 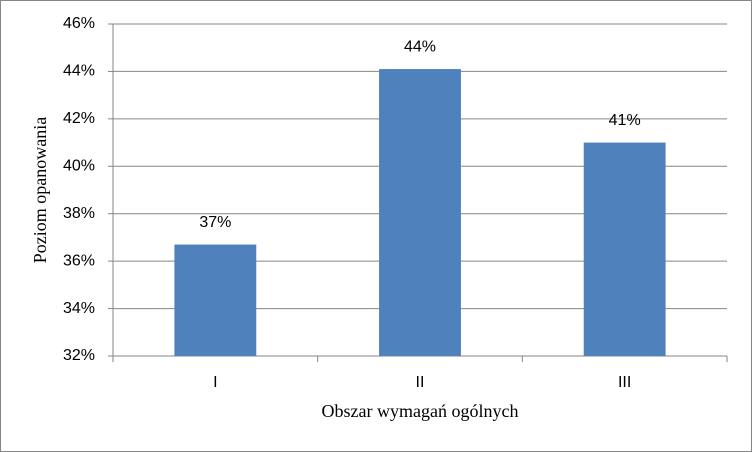 What do you see at coordinates (420, 46) in the screenshot?
I see `data-label: 44%` at bounding box center [420, 46].